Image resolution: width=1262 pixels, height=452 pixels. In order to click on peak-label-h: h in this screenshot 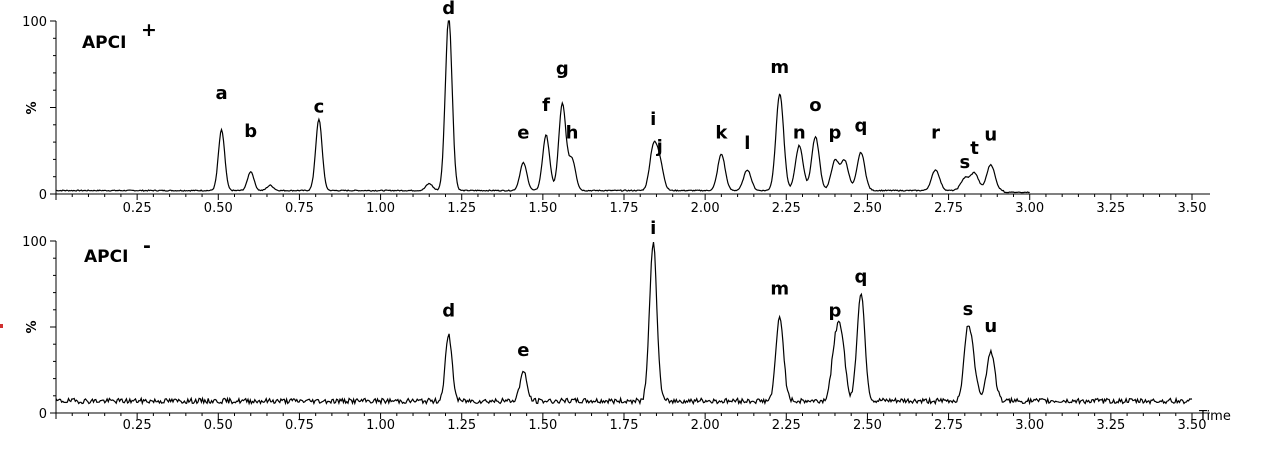, I will do `click(572, 133)`.